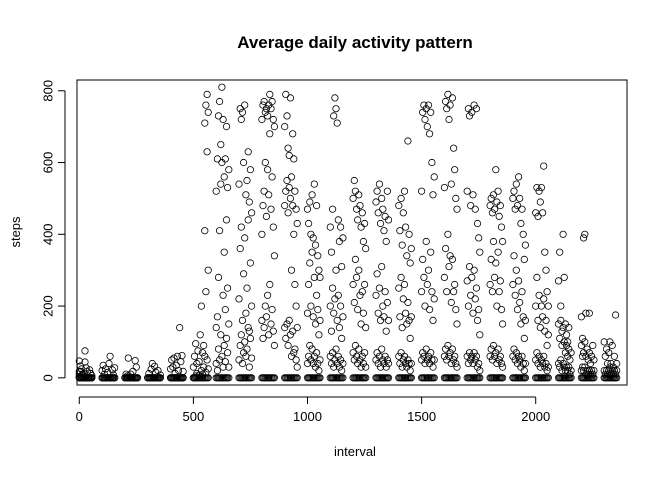 The image size is (672, 480). I want to click on y-axis: 0 200 400 600 800, so click(53, 230).